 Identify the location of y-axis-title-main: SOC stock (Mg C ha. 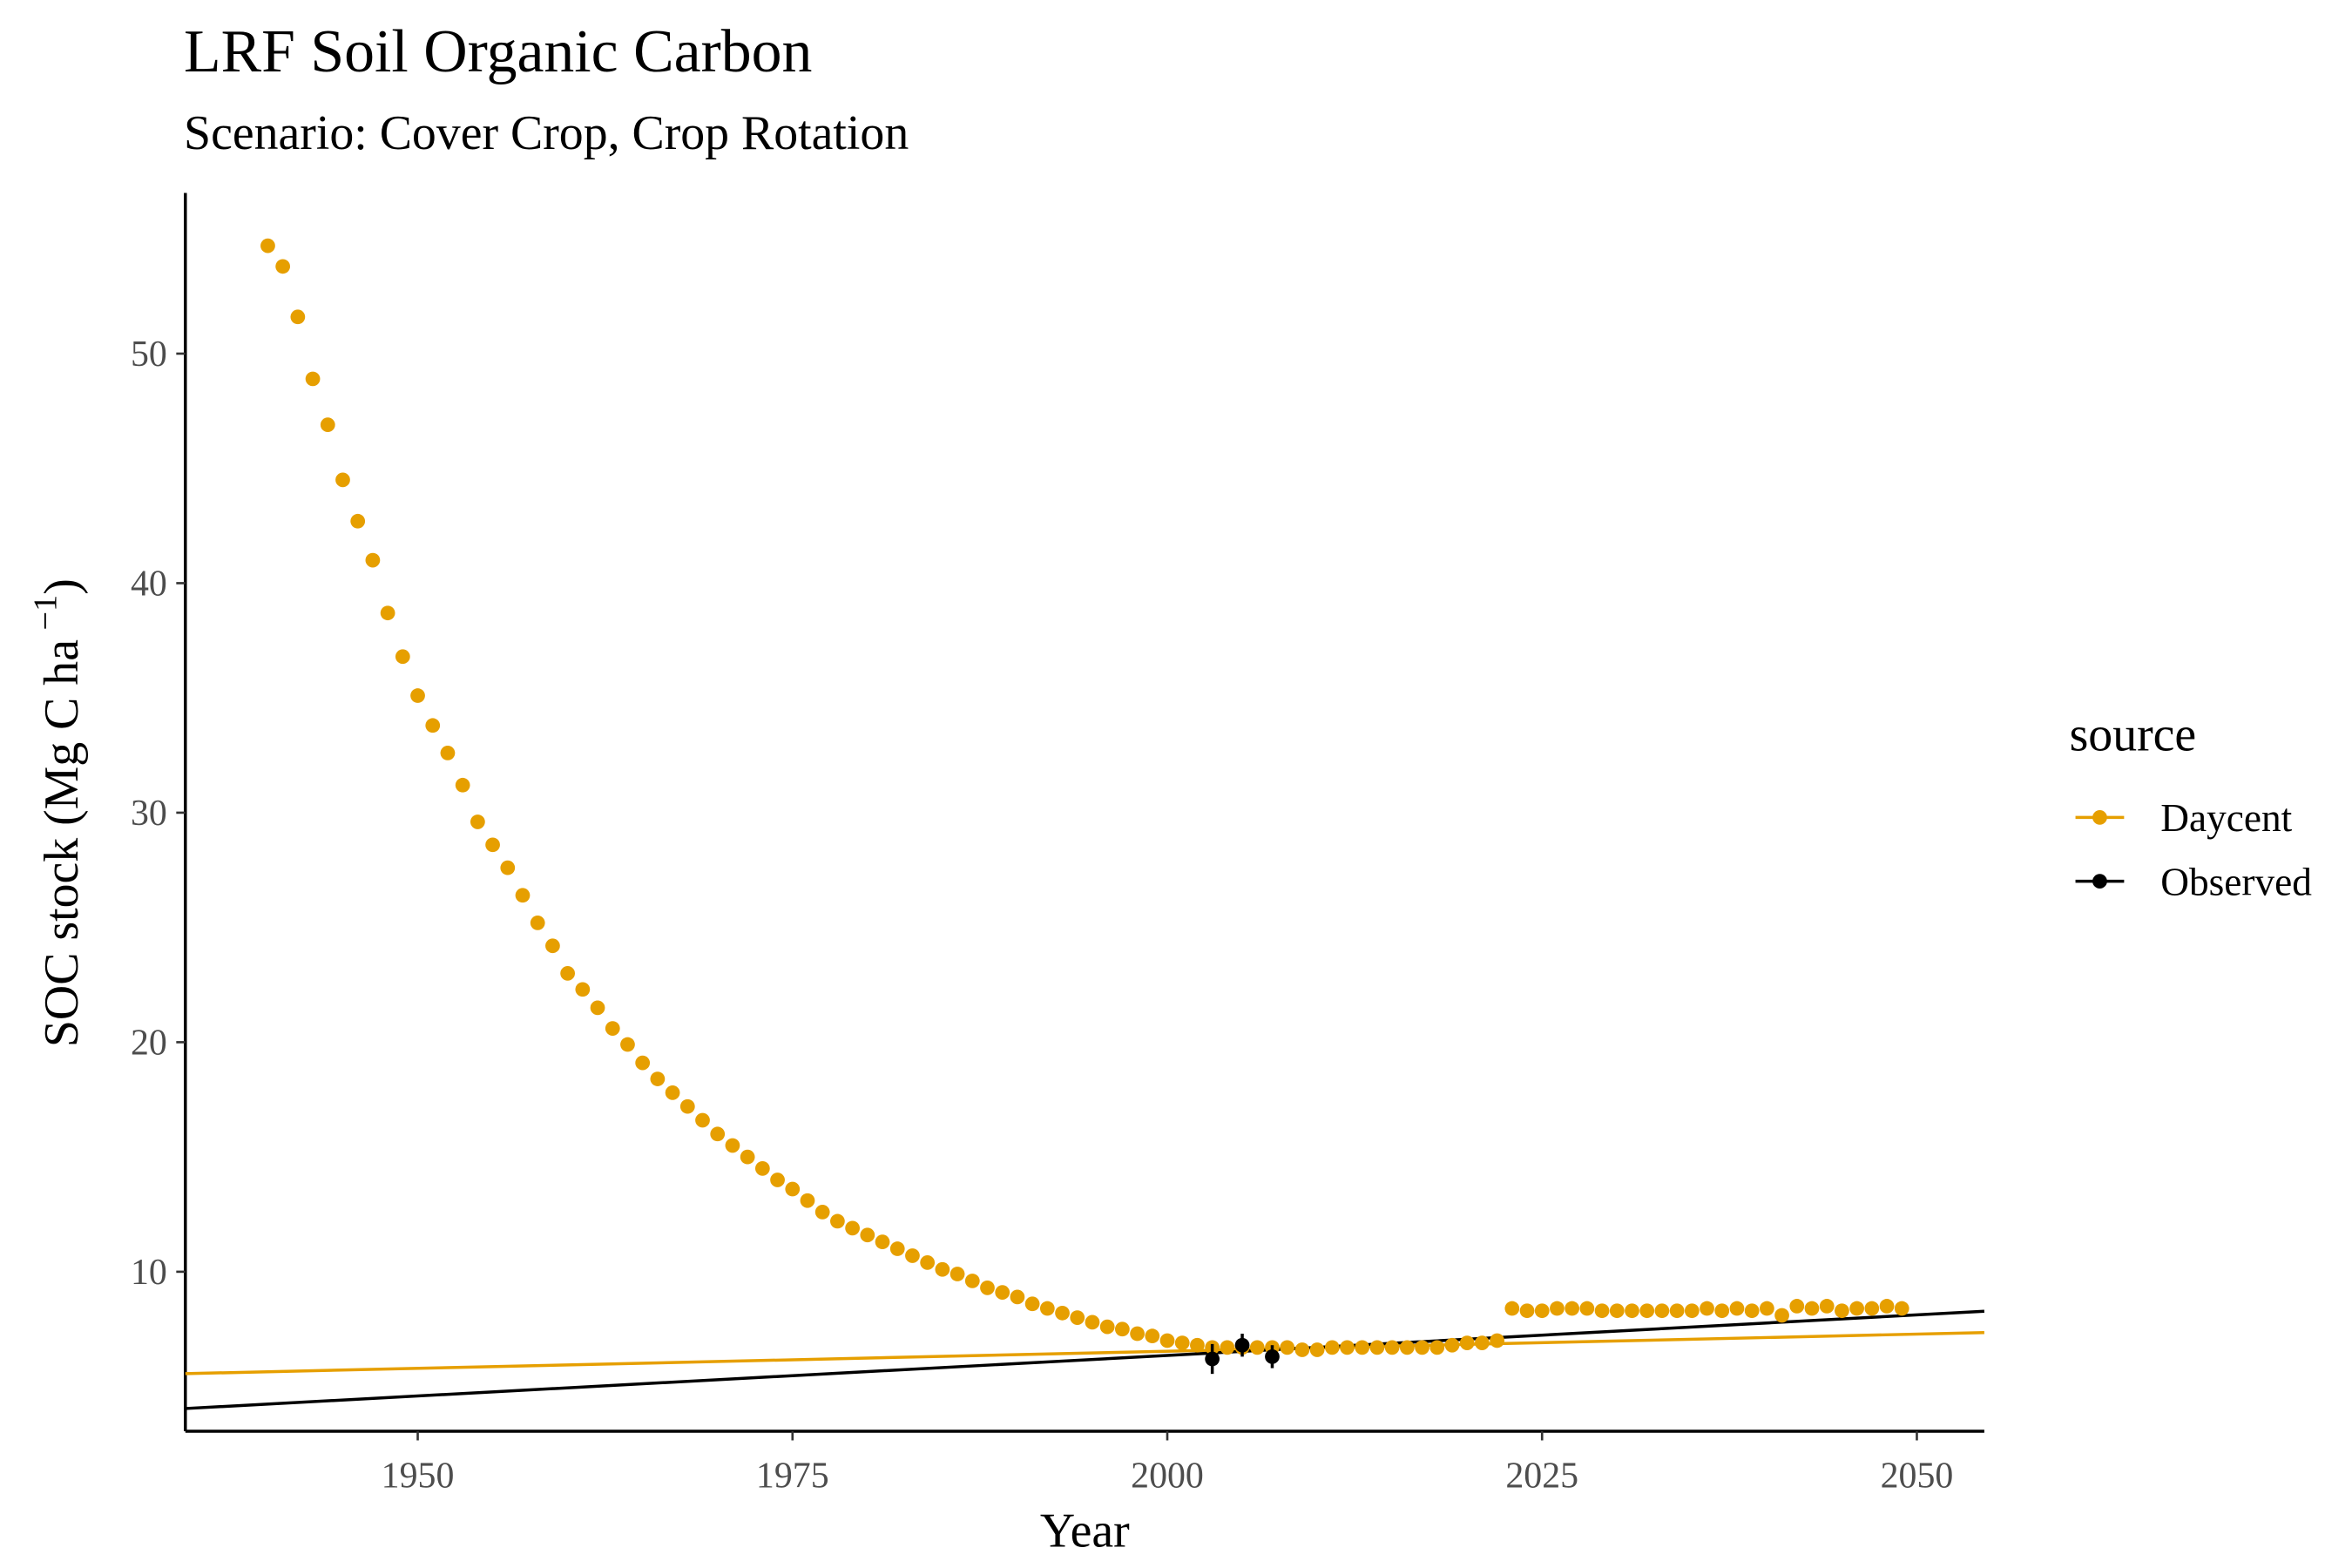
(62, 843).